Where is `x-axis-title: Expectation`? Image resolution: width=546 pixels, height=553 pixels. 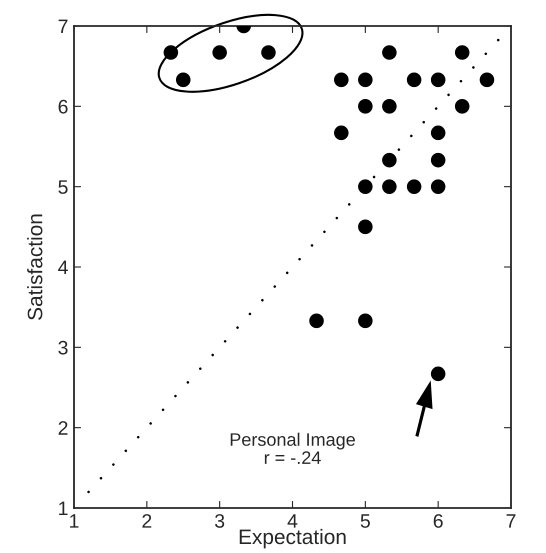 x-axis-title: Expectation is located at coordinates (293, 538).